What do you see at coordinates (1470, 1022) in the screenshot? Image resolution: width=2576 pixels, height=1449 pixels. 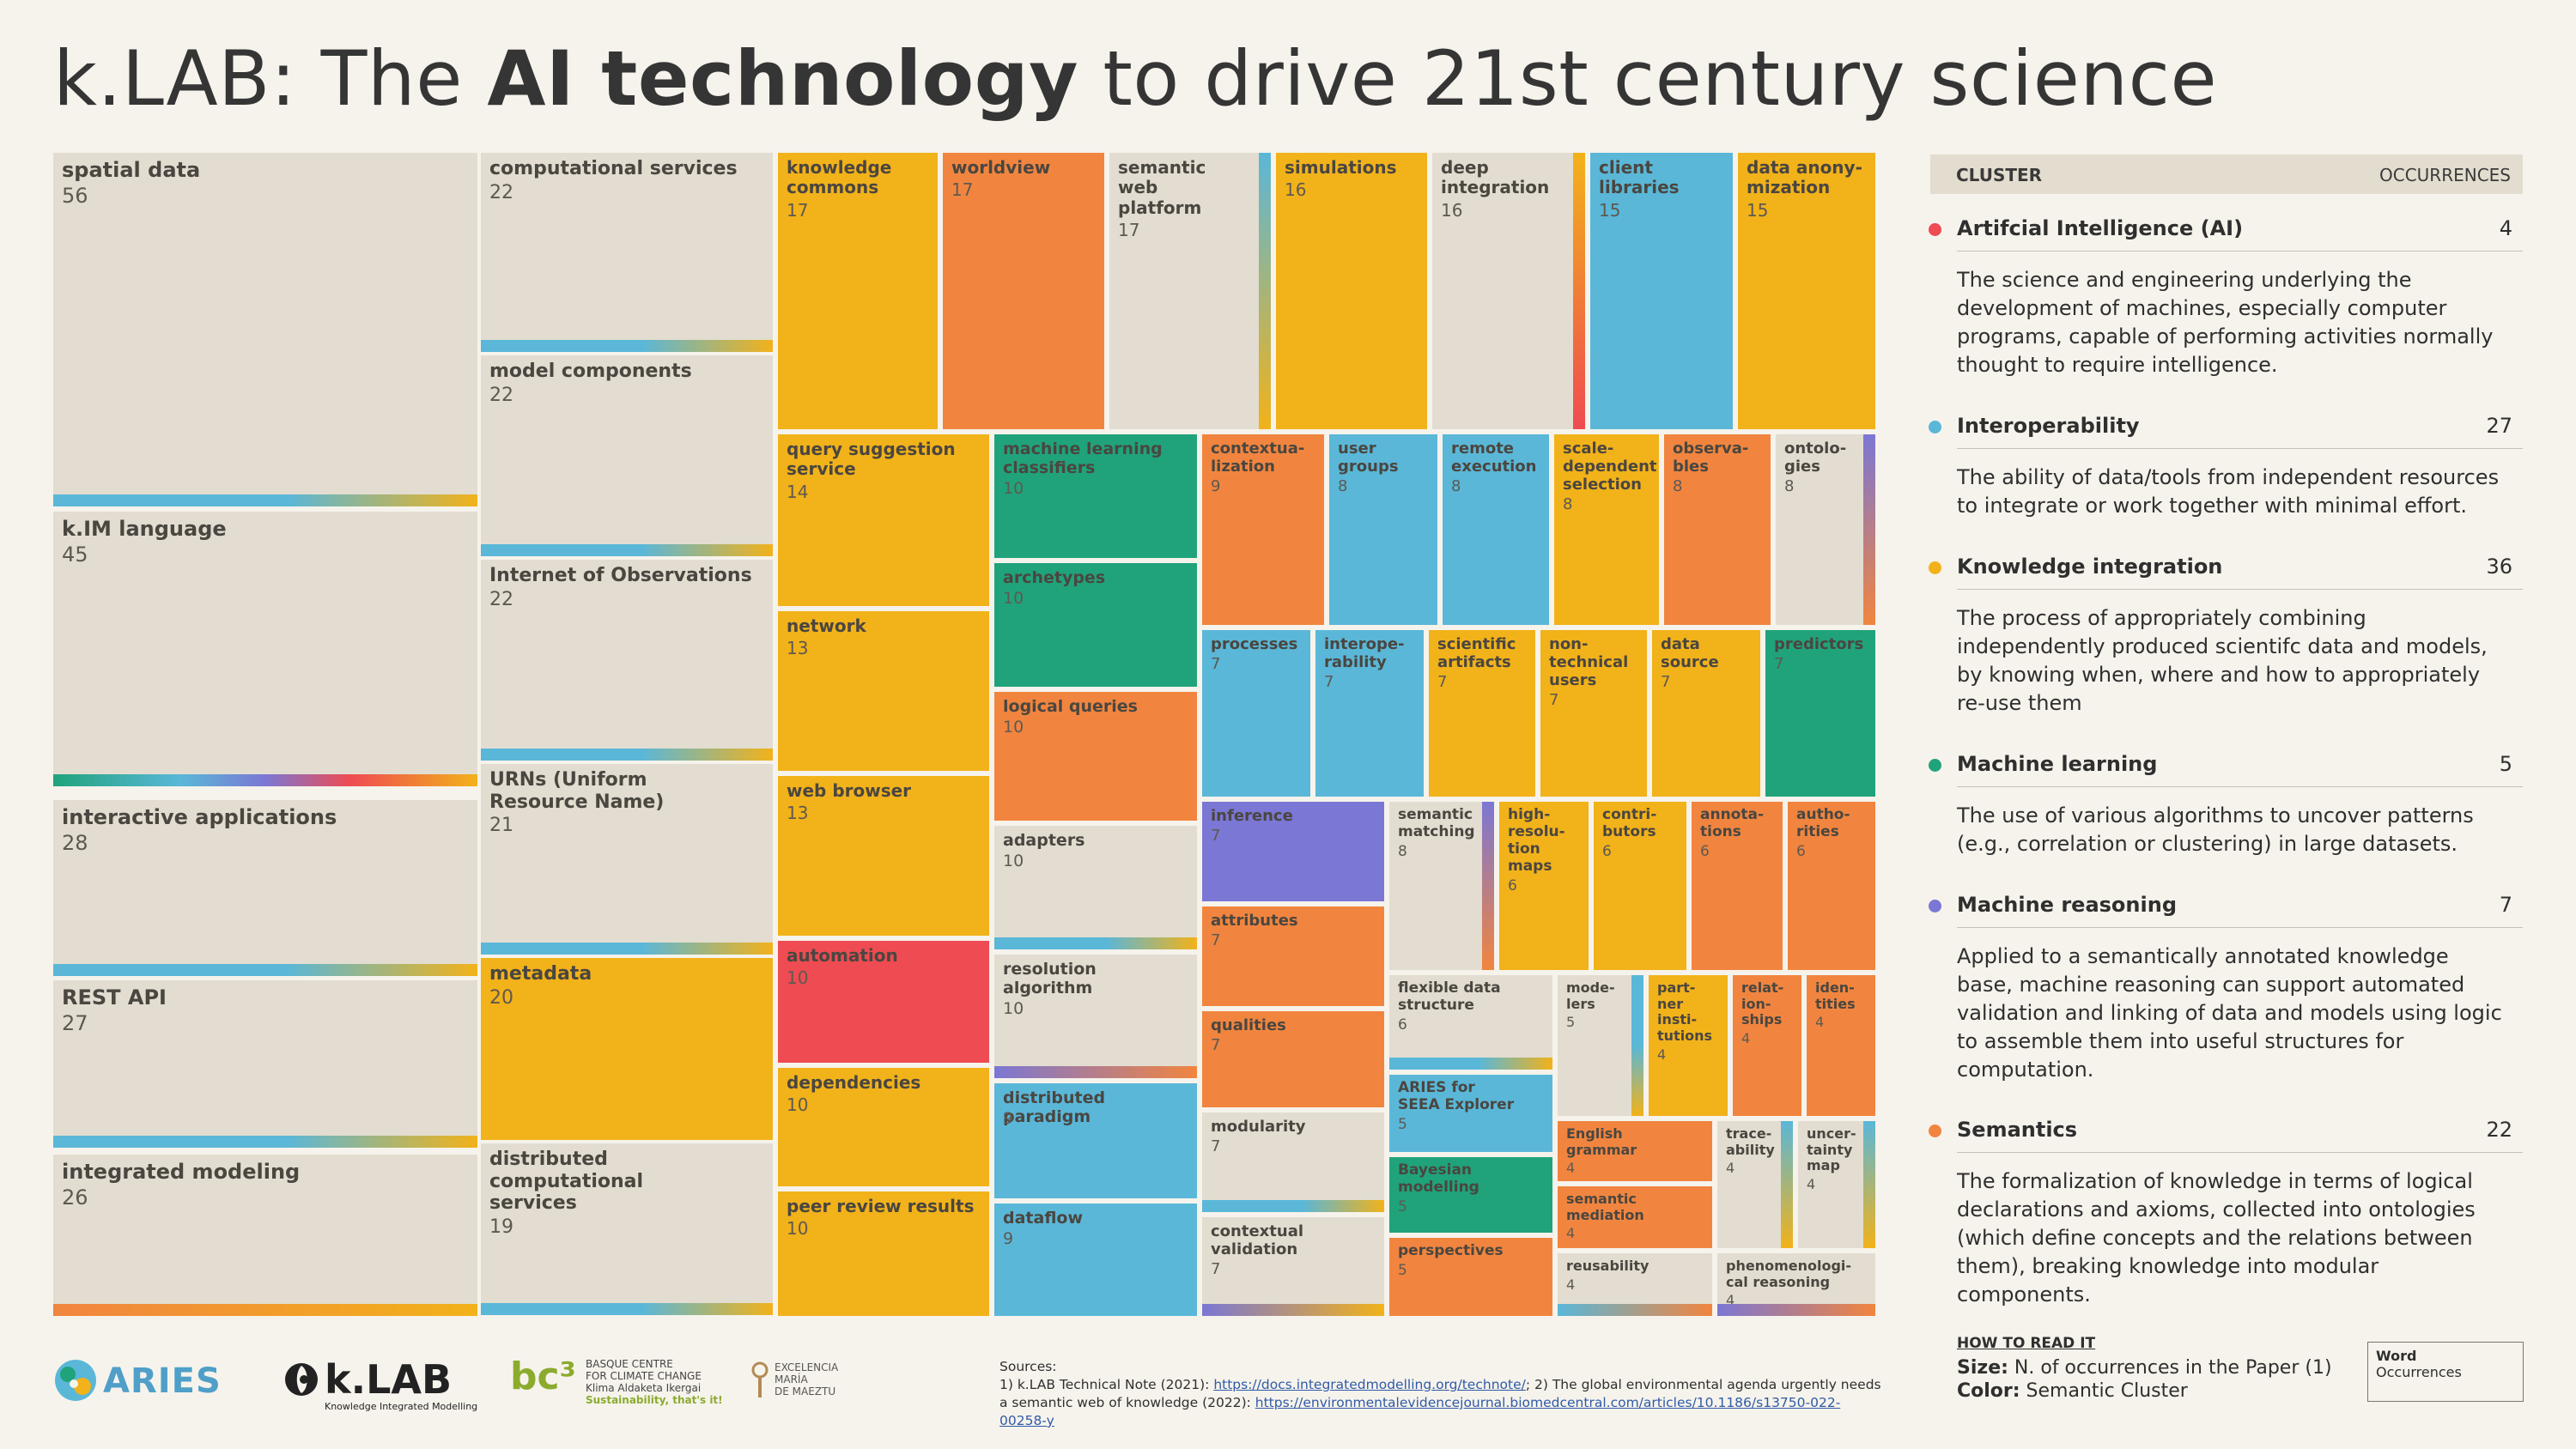 I see `treemap-cell-flexible-data-structure: flexible data structure 6` at bounding box center [1470, 1022].